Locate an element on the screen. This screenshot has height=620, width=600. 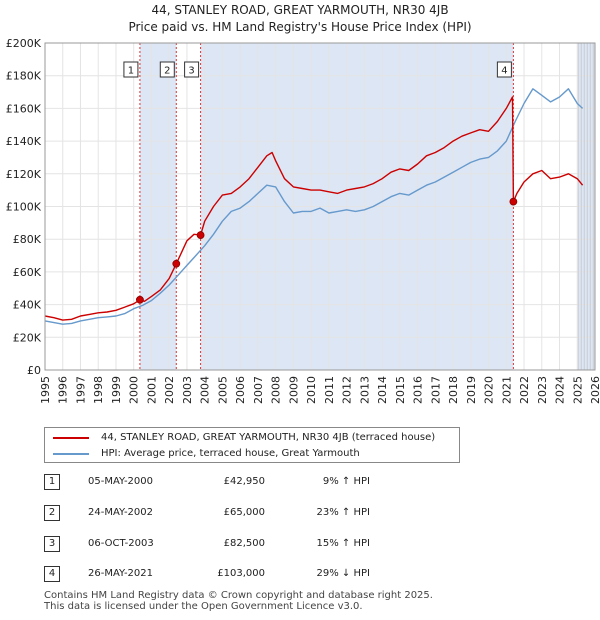
x-tick-label: 2003 is located at coordinates (187, 390).